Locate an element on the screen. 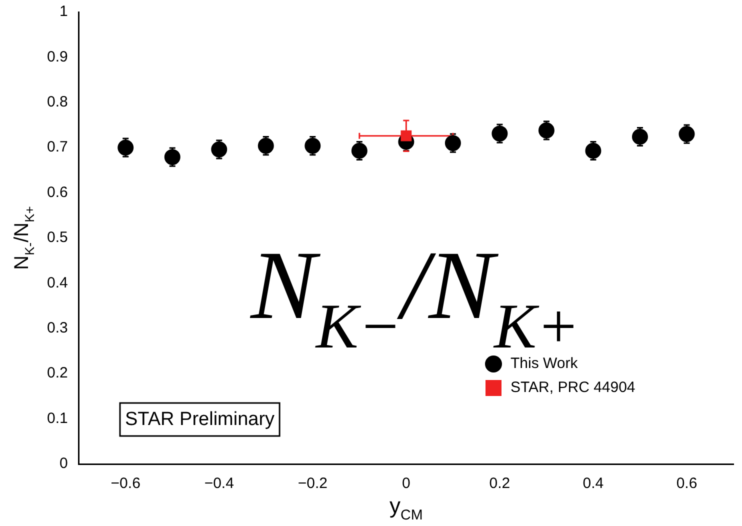 The height and width of the screenshot is (526, 742). y-tick-label: 0.2 is located at coordinates (57, 373).